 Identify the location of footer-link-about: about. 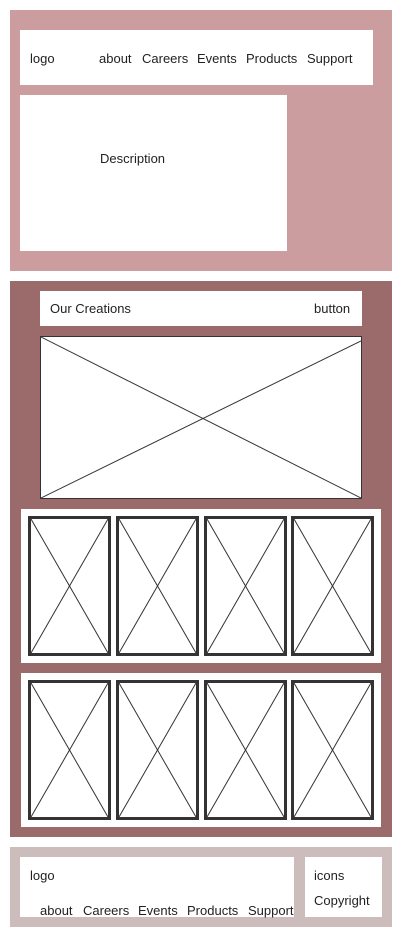
(56, 910).